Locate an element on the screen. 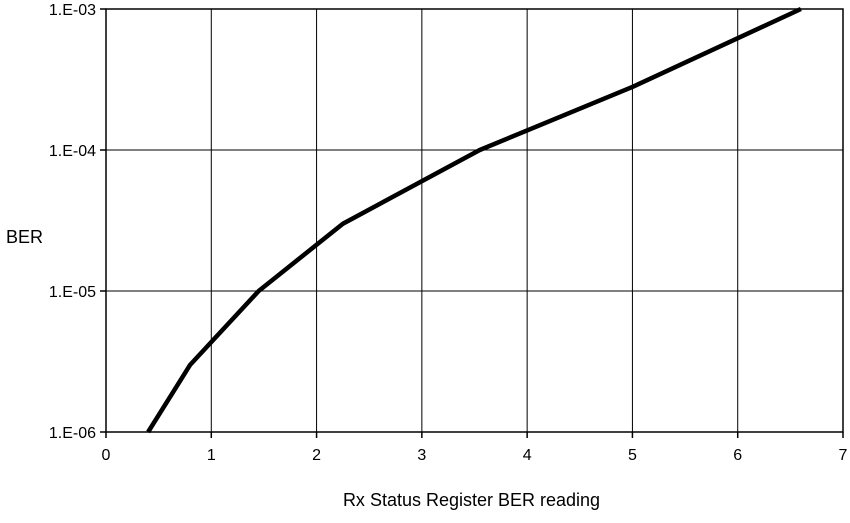  x-tick-label: 2 is located at coordinates (316, 455).